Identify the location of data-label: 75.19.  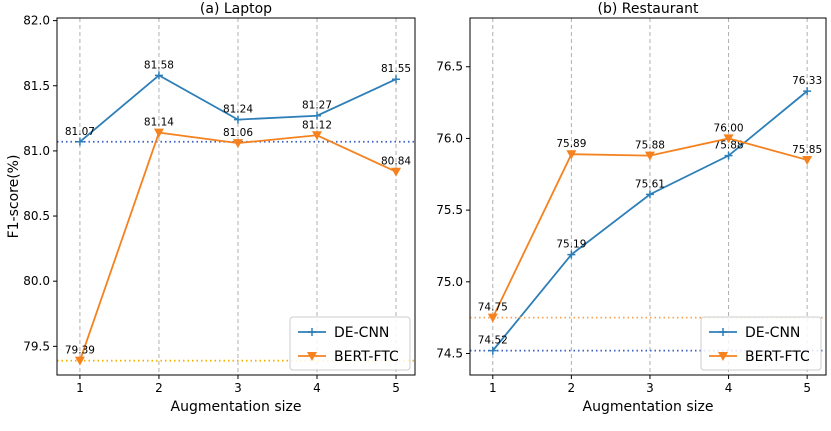
(571, 245).